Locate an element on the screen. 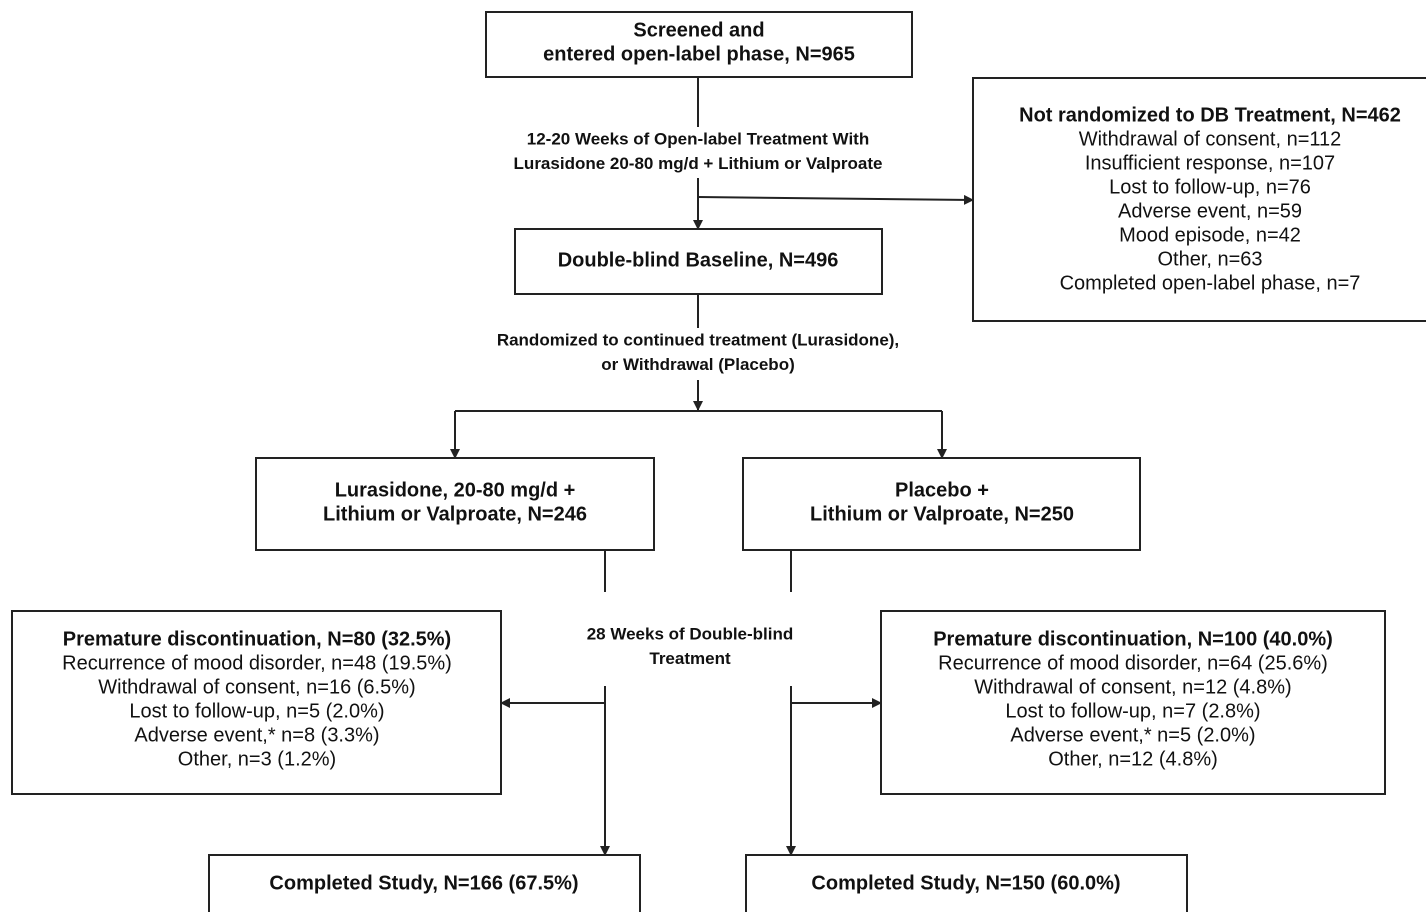 The width and height of the screenshot is (1426, 912). edge-label: 28 Weeks of Double-blind is located at coordinates (690, 633).